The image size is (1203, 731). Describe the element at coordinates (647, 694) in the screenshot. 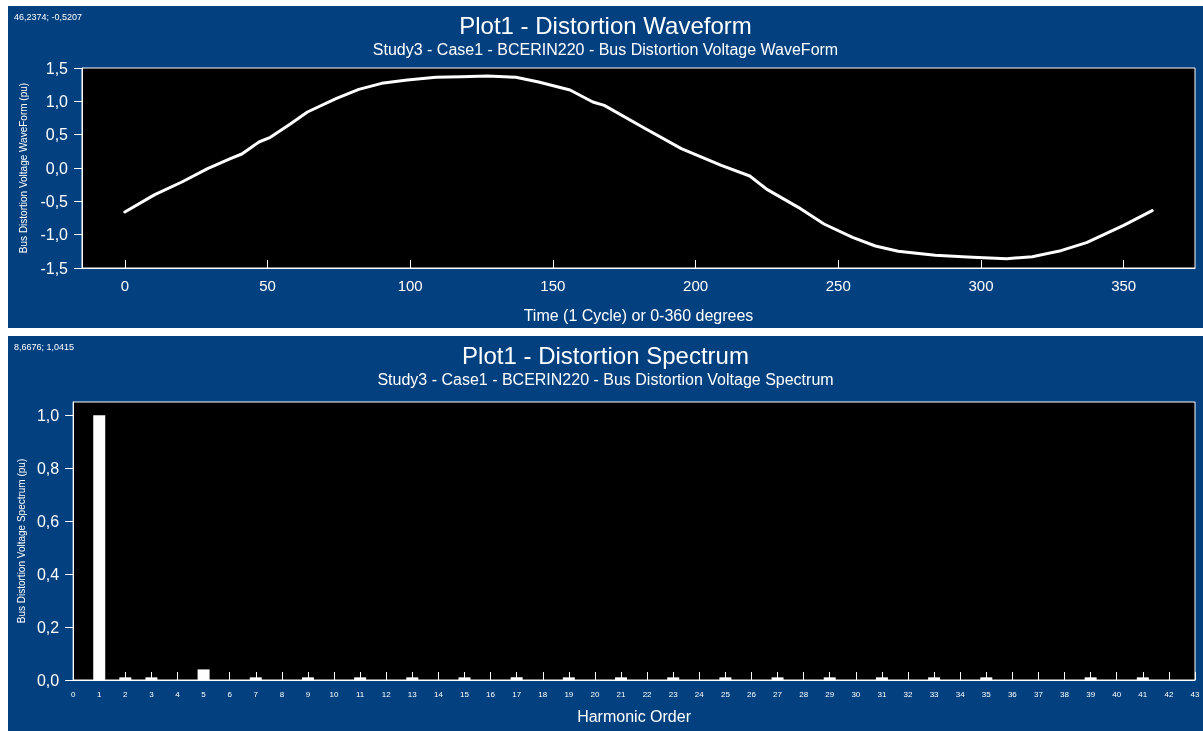

I see `x-tick-label: 22` at that location.